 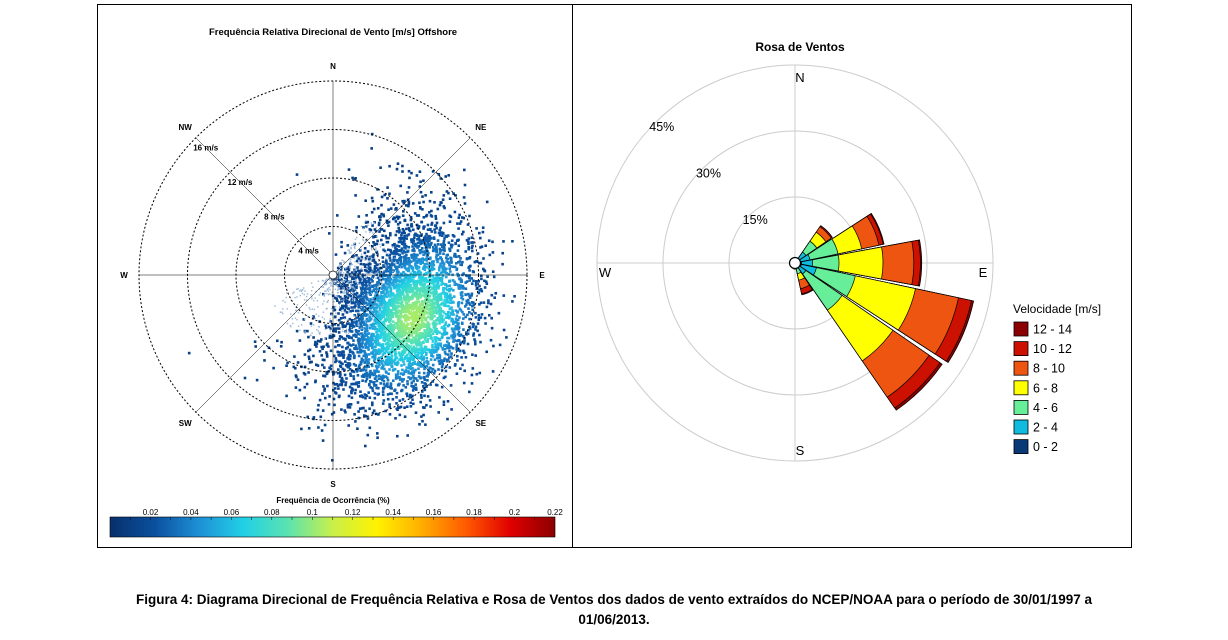 What do you see at coordinates (858, 263) in the screenshot?
I see `windrose-petal` at bounding box center [858, 263].